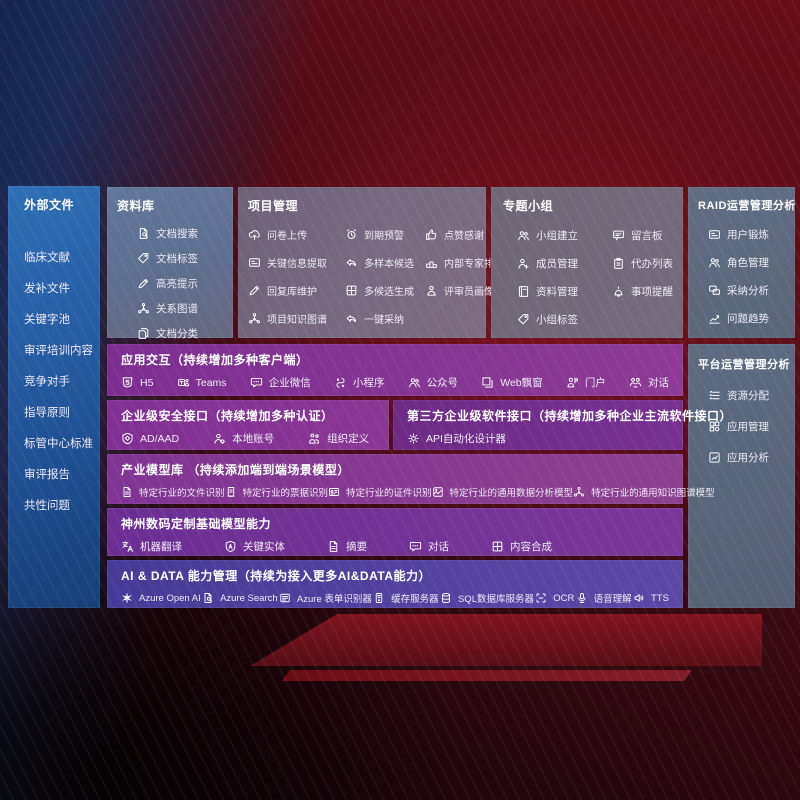 The height and width of the screenshot is (800, 800). I want to click on project-management-panel: 项目管理 问卷上传 到期预警 点赞感谢, so click(371, 262).